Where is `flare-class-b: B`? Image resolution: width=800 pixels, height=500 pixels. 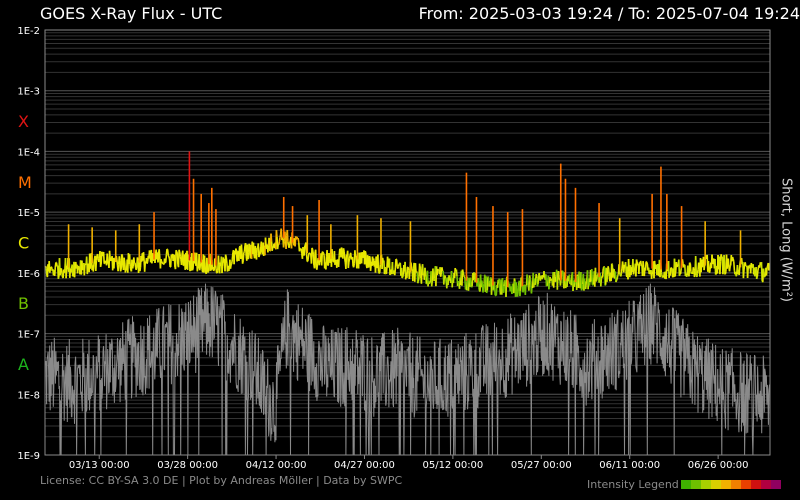
flare-class-b: B is located at coordinates (23, 303).